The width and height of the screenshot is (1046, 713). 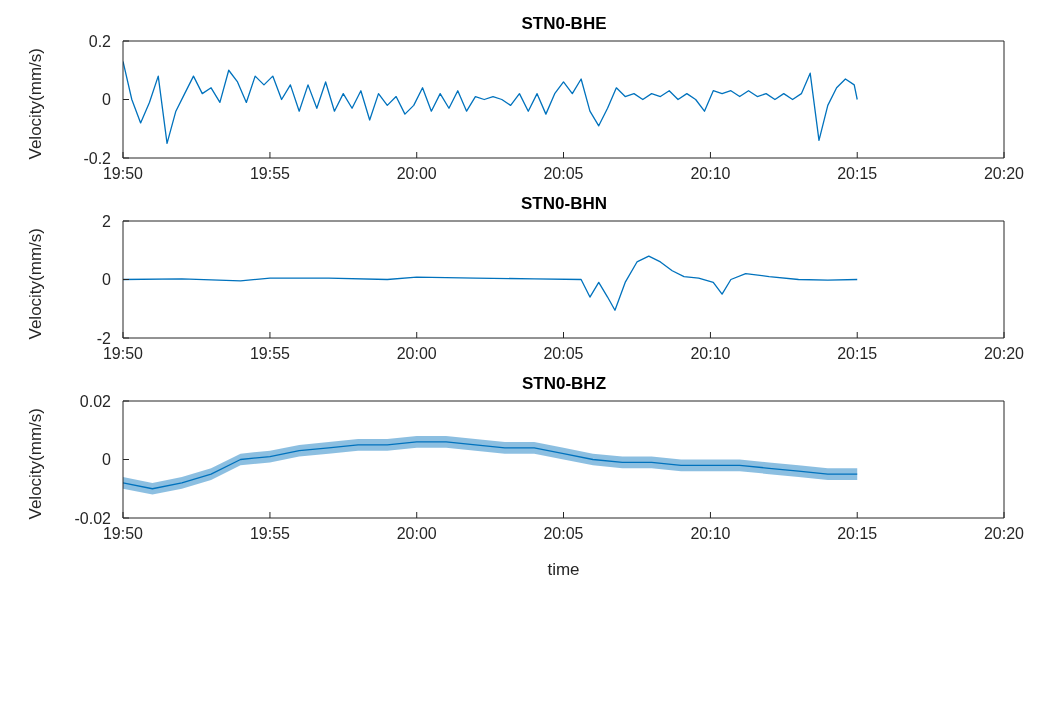 I want to click on y-tick-label: 2, so click(x=107, y=221).